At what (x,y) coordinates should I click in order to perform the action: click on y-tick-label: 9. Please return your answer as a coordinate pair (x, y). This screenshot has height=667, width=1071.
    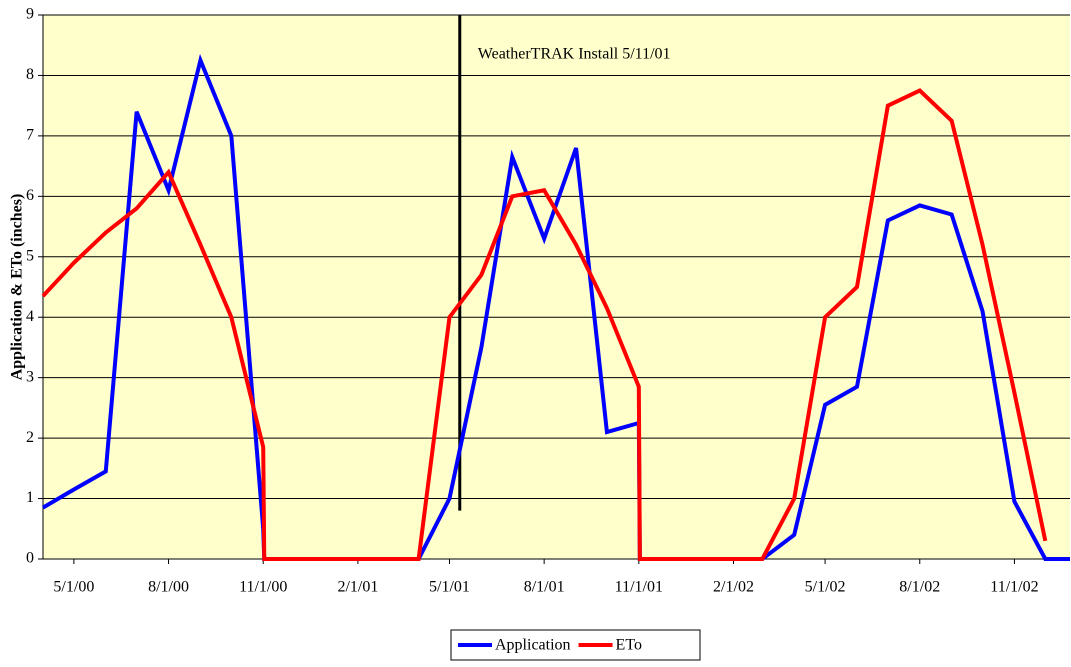
    Looking at the image, I should click on (30, 14).